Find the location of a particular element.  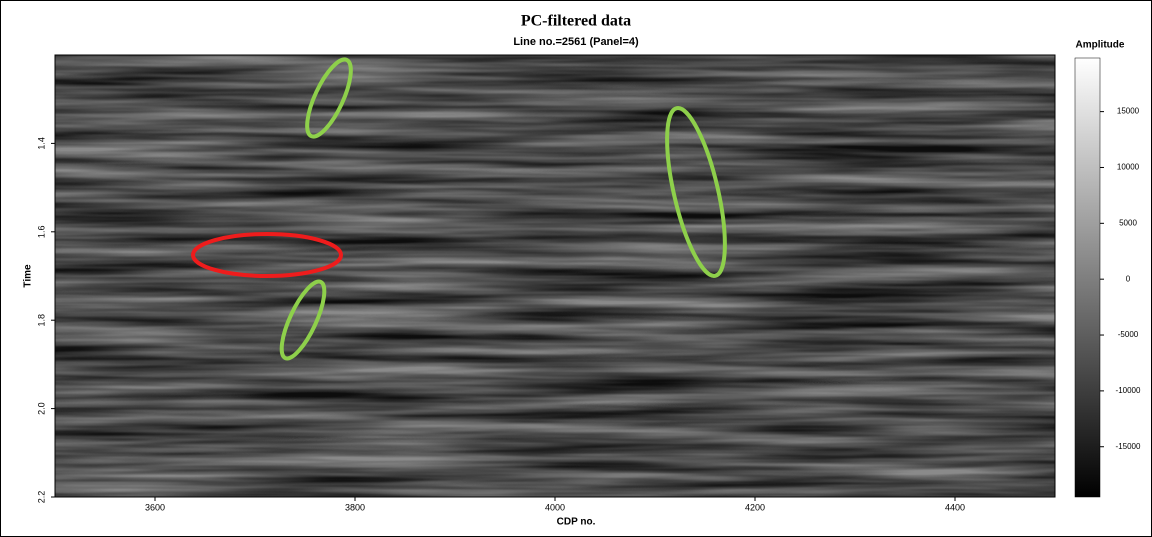

colorbar-tick-label: -5000 is located at coordinates (1128, 334).